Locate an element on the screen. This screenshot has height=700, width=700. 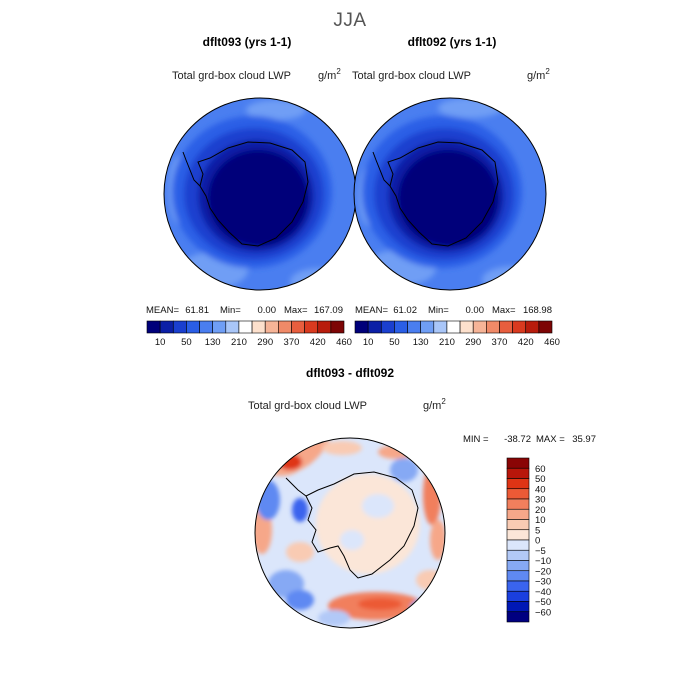
colorbar-right-tick-label: 460 is located at coordinates (552, 342).